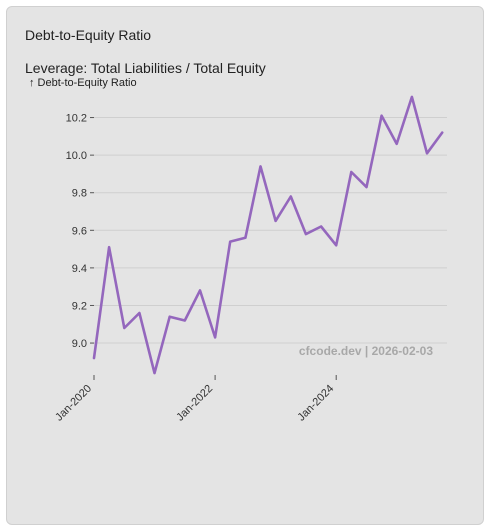 This screenshot has width=490, height=531. Describe the element at coordinates (79, 344) in the screenshot. I see `y-tick-label: 9.0` at that location.